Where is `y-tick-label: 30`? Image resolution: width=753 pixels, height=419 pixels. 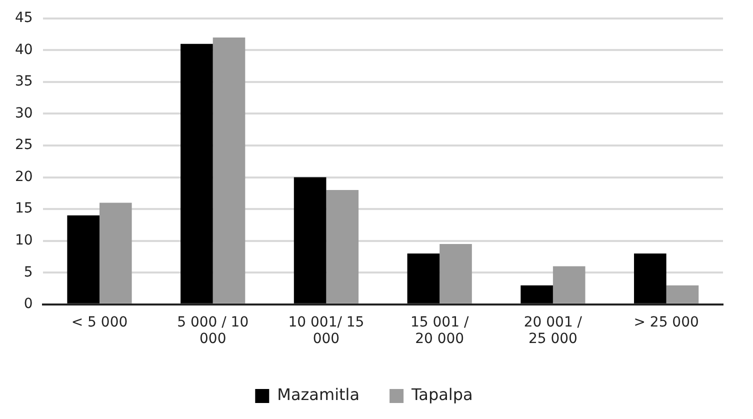
y-tick-label: 30 is located at coordinates (23, 113).